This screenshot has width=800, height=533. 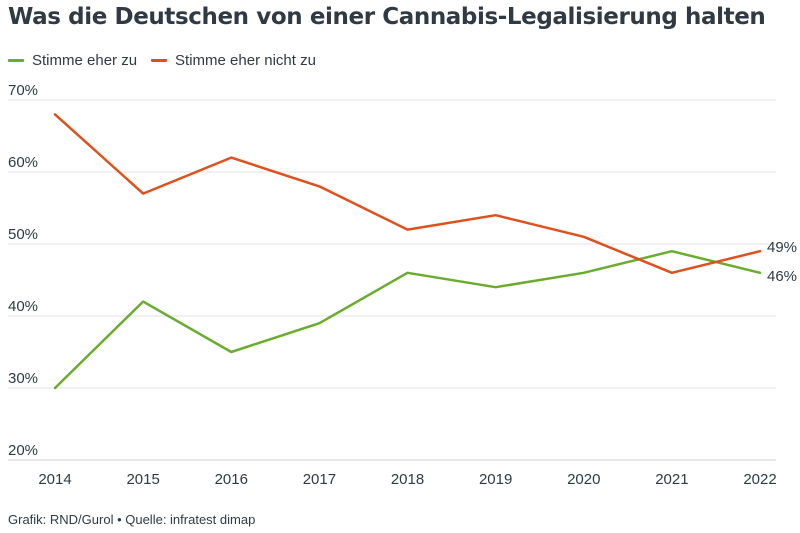 I want to click on legend-item-stimme-eher-zu: Stimme eher zu, so click(x=72, y=60).